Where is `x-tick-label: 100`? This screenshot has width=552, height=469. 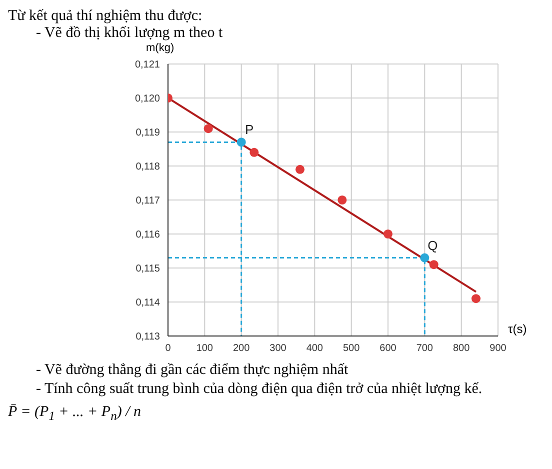
x-tick-label: 100 is located at coordinates (205, 348).